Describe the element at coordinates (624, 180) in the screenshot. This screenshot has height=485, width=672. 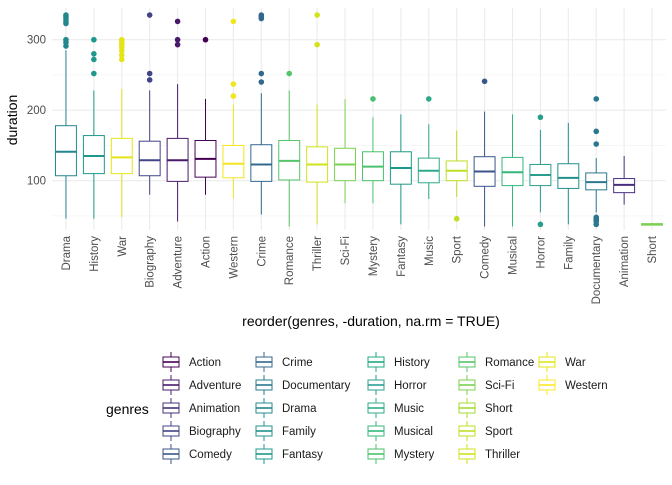
I see `box-animation` at that location.